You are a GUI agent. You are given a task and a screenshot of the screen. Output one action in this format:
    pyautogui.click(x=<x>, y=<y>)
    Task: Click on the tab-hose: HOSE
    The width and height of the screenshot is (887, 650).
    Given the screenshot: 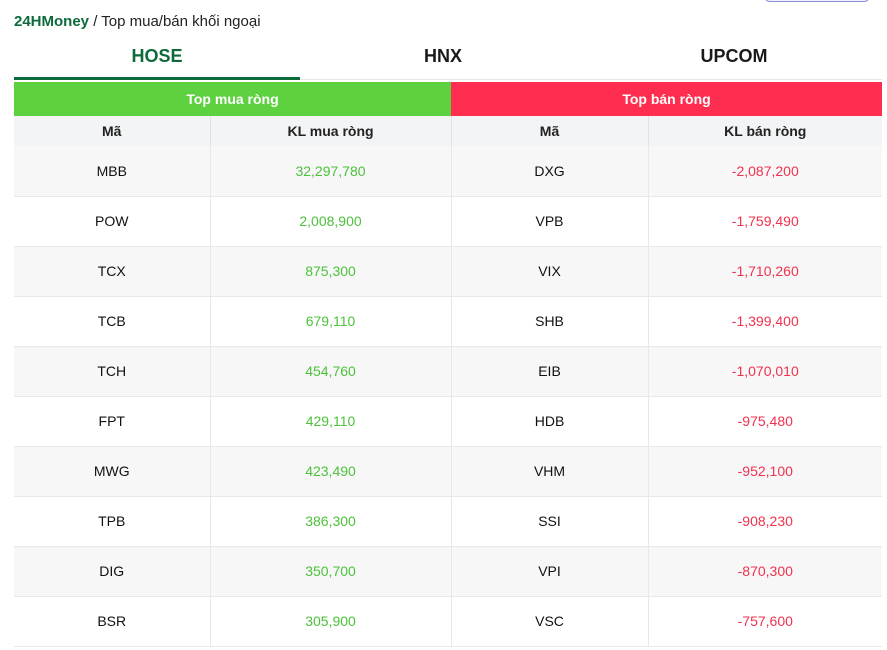 What is the action you would take?
    pyautogui.click(x=157, y=59)
    